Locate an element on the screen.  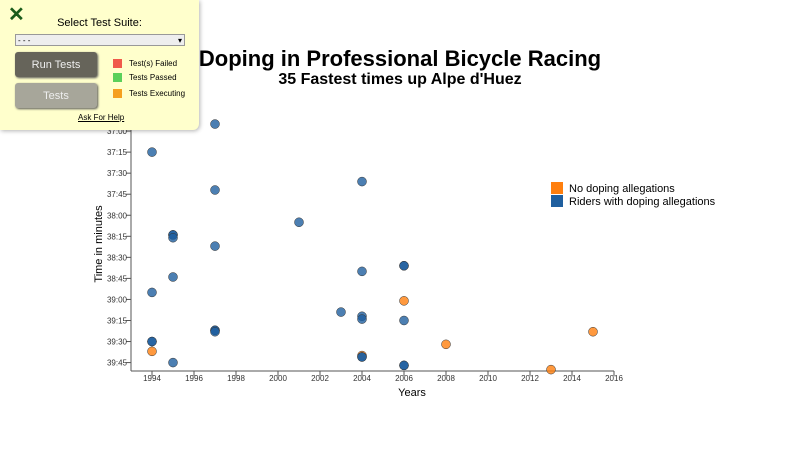
y-tick-label: 37:45 is located at coordinates (117, 194).